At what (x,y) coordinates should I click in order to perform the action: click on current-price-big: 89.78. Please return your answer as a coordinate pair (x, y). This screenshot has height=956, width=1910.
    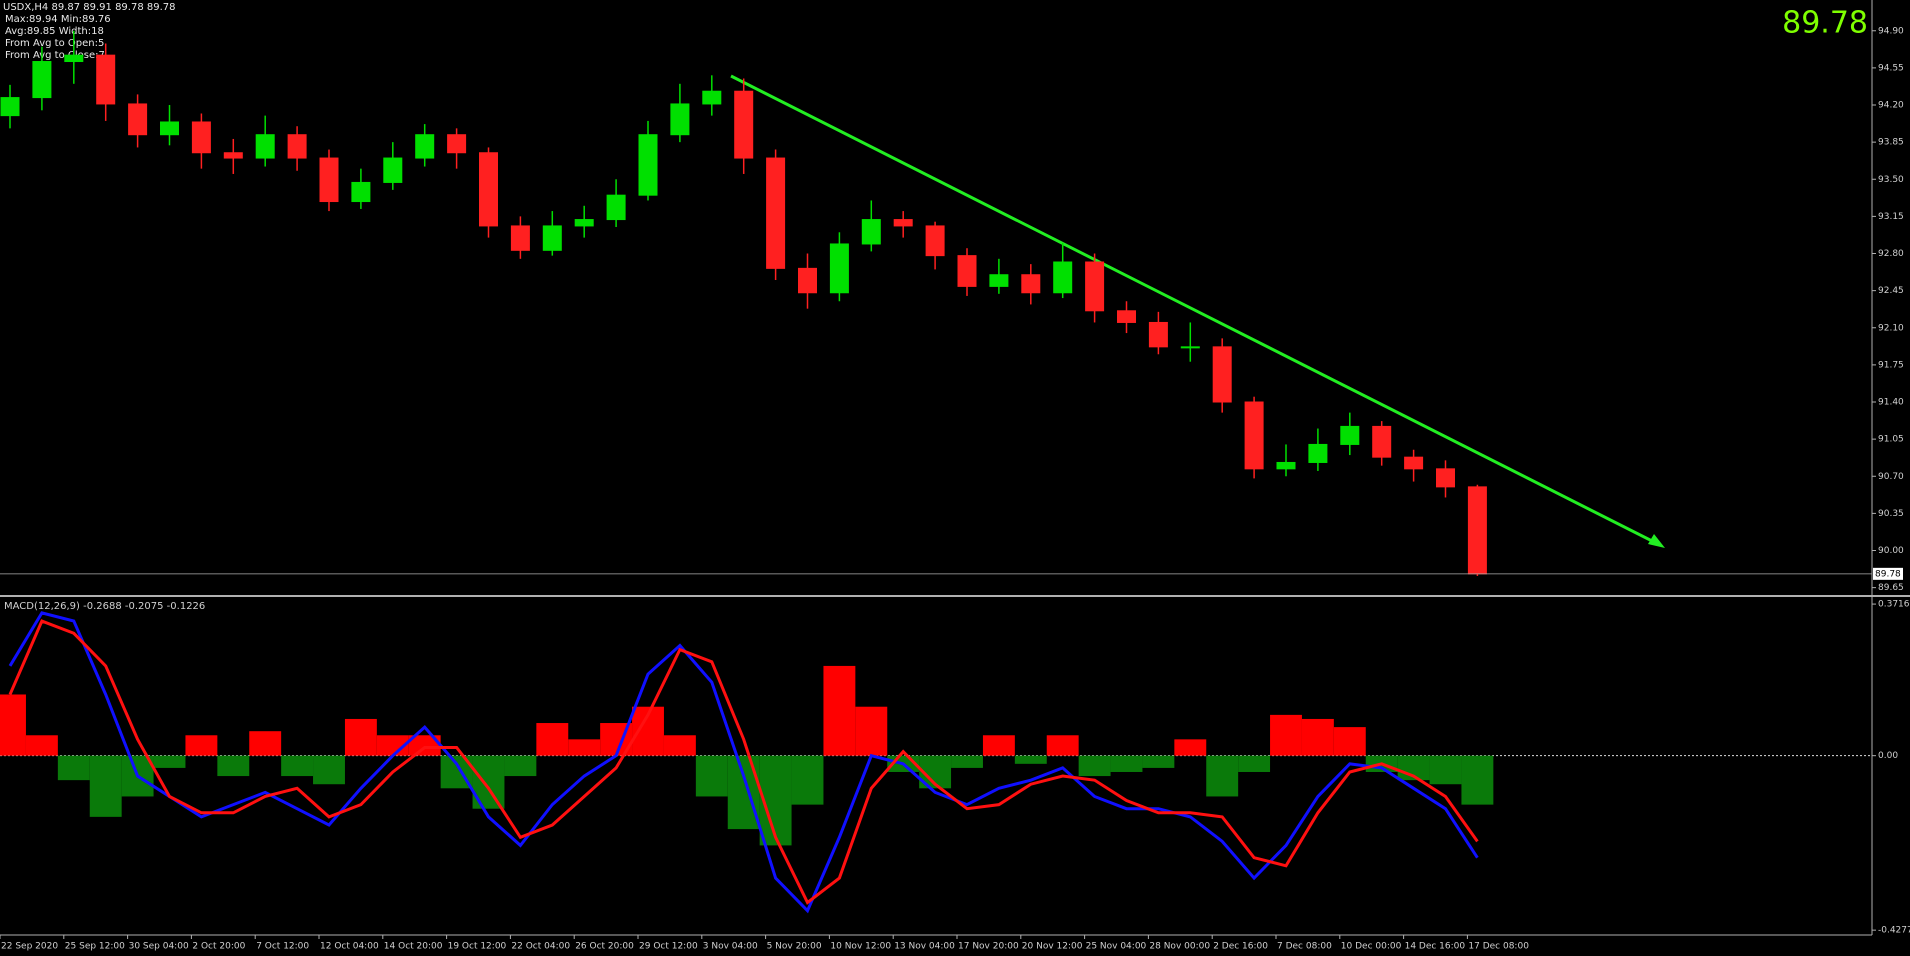
    Looking at the image, I should click on (1825, 23).